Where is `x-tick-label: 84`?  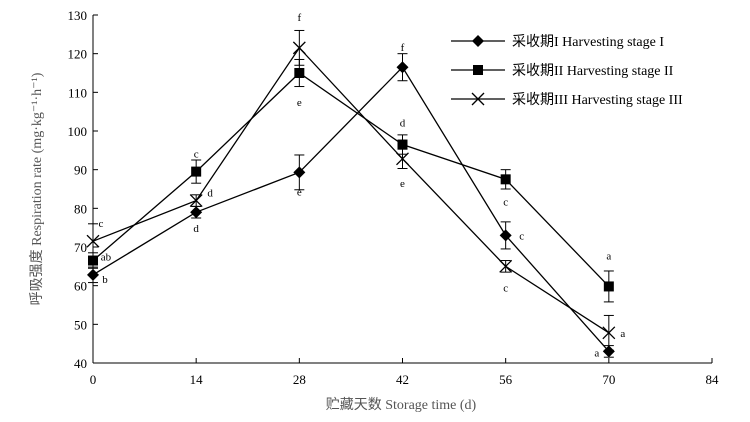 x-tick-label: 84 is located at coordinates (713, 379).